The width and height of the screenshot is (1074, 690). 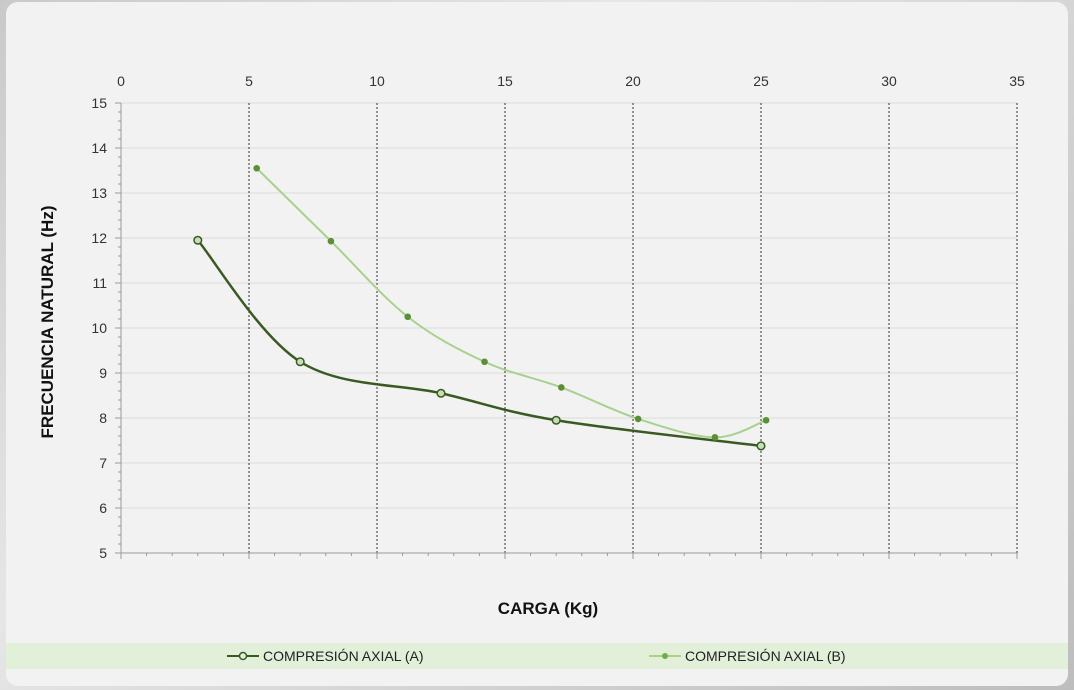 I want to click on x-tick-label: 5, so click(x=249, y=81).